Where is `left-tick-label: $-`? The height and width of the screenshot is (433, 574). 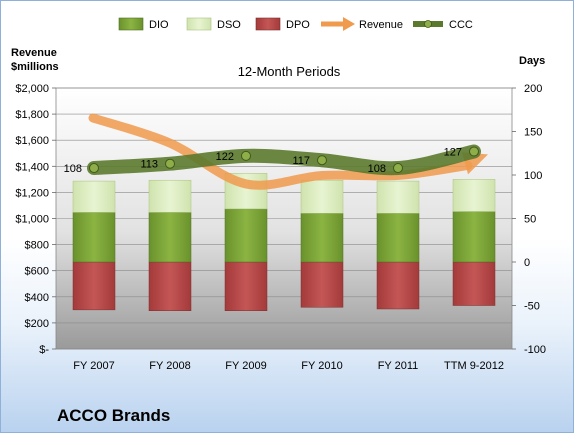 left-tick-label: $- is located at coordinates (44, 350).